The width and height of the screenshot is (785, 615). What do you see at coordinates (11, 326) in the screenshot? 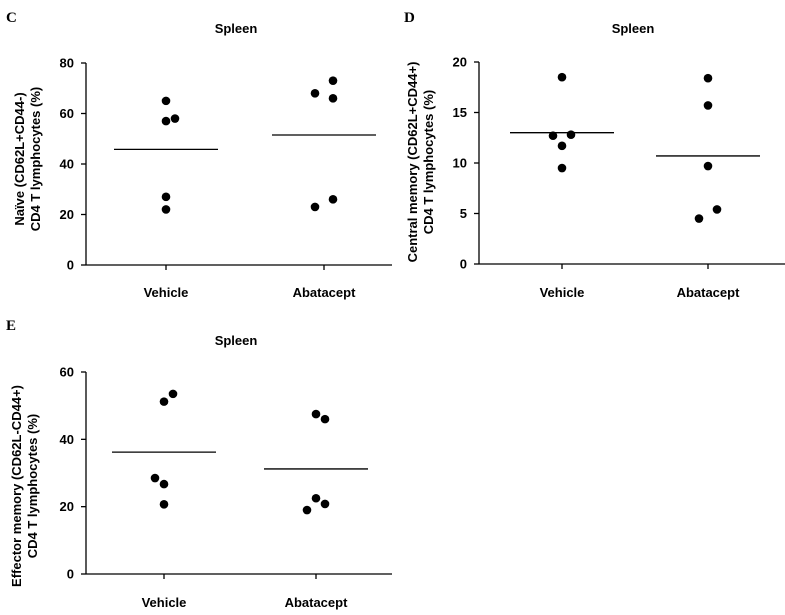
I see `panel-letter: E` at bounding box center [11, 326].